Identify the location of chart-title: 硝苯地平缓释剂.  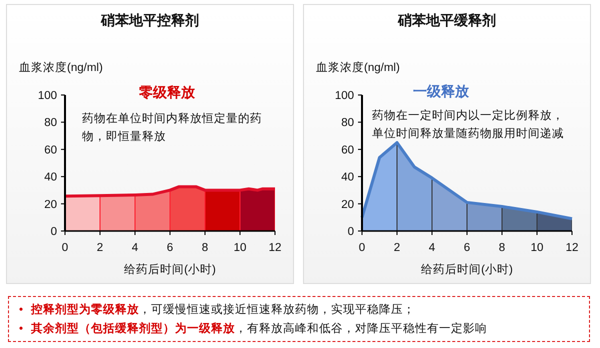
(446, 20).